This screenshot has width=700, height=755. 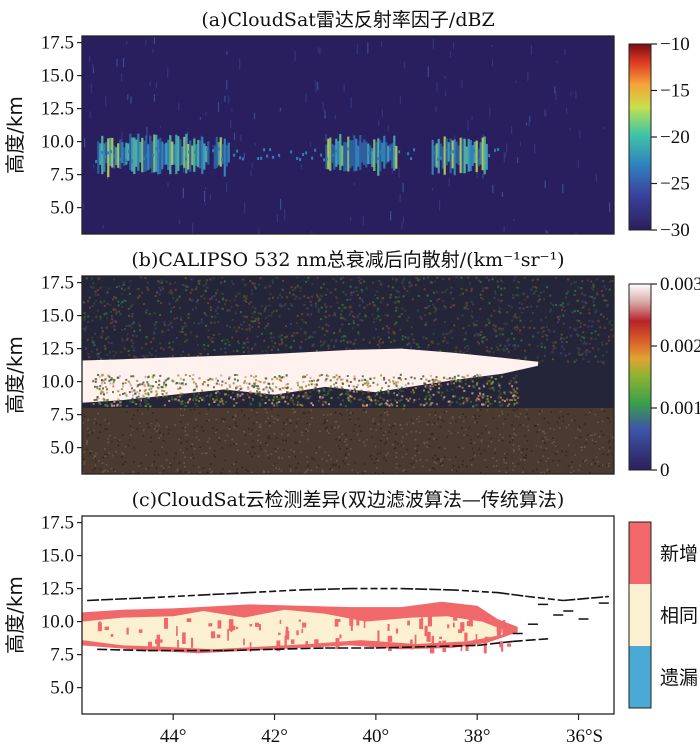 I want to click on colorbar-tick-label: −15, so click(x=675, y=91).